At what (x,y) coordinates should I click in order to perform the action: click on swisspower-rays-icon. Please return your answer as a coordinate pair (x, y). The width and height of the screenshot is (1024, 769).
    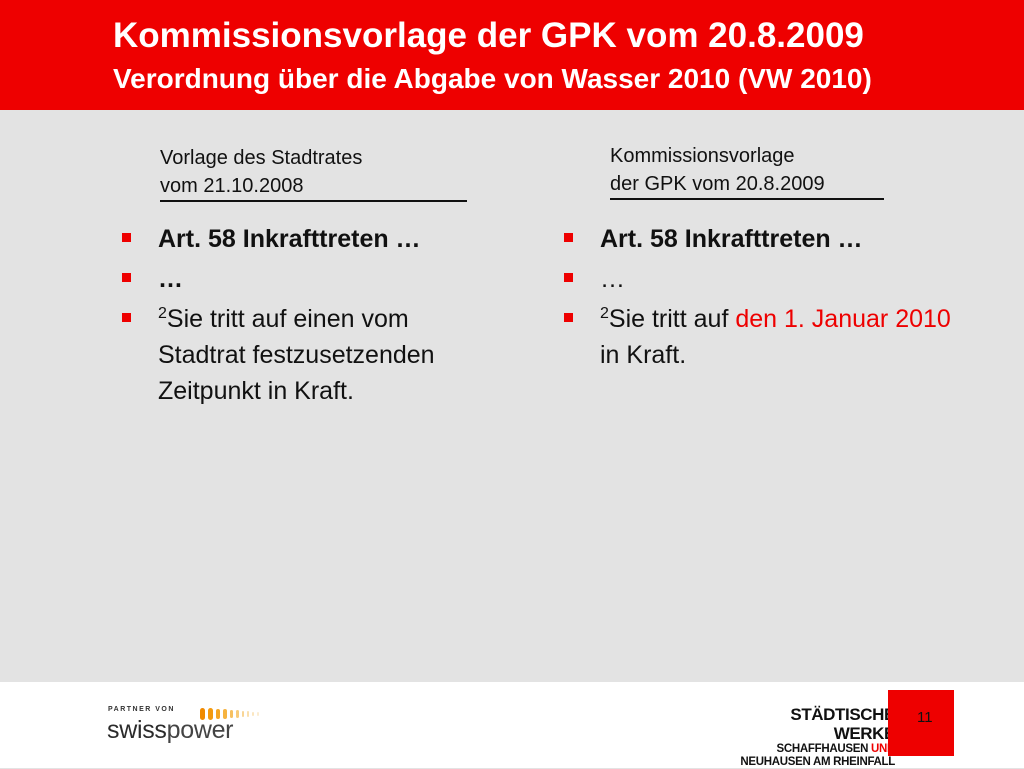
    Looking at the image, I should click on (229, 714).